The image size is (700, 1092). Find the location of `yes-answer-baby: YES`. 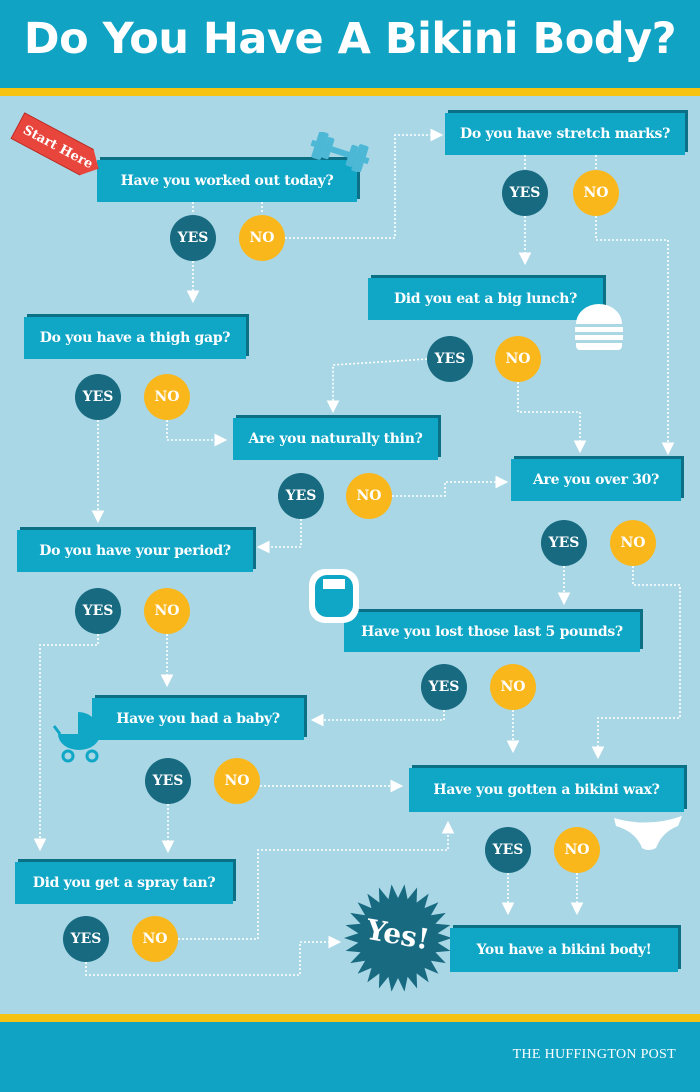

yes-answer-baby: YES is located at coordinates (168, 781).